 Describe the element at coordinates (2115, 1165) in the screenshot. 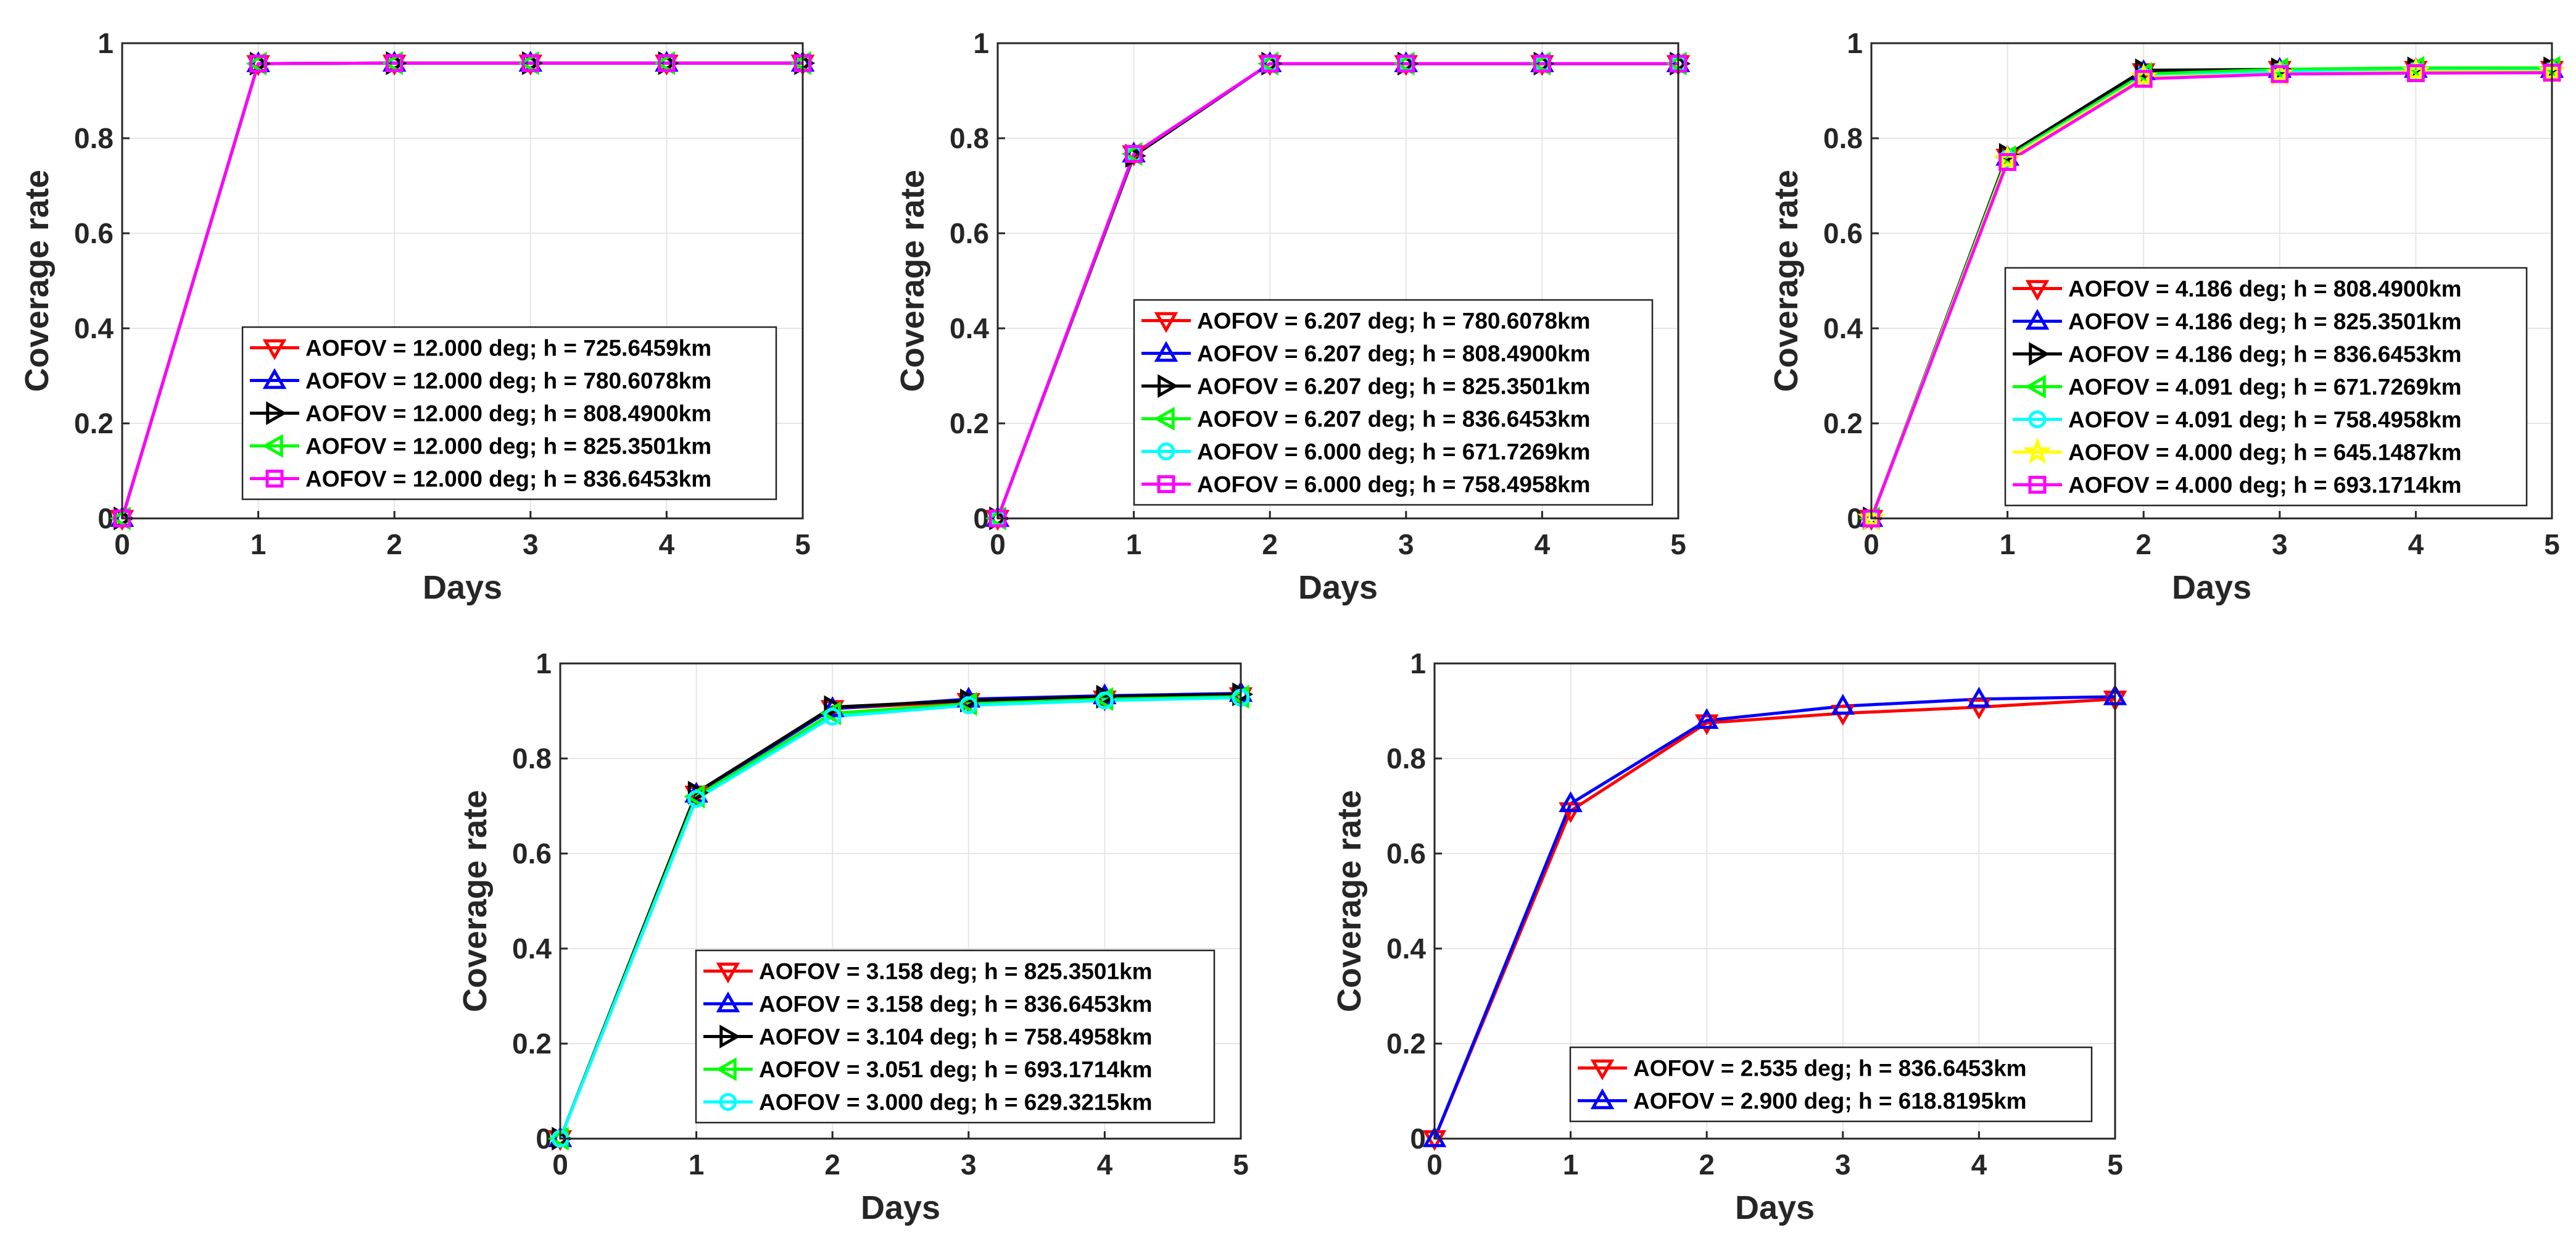

I see `x-tick-label: 5` at that location.